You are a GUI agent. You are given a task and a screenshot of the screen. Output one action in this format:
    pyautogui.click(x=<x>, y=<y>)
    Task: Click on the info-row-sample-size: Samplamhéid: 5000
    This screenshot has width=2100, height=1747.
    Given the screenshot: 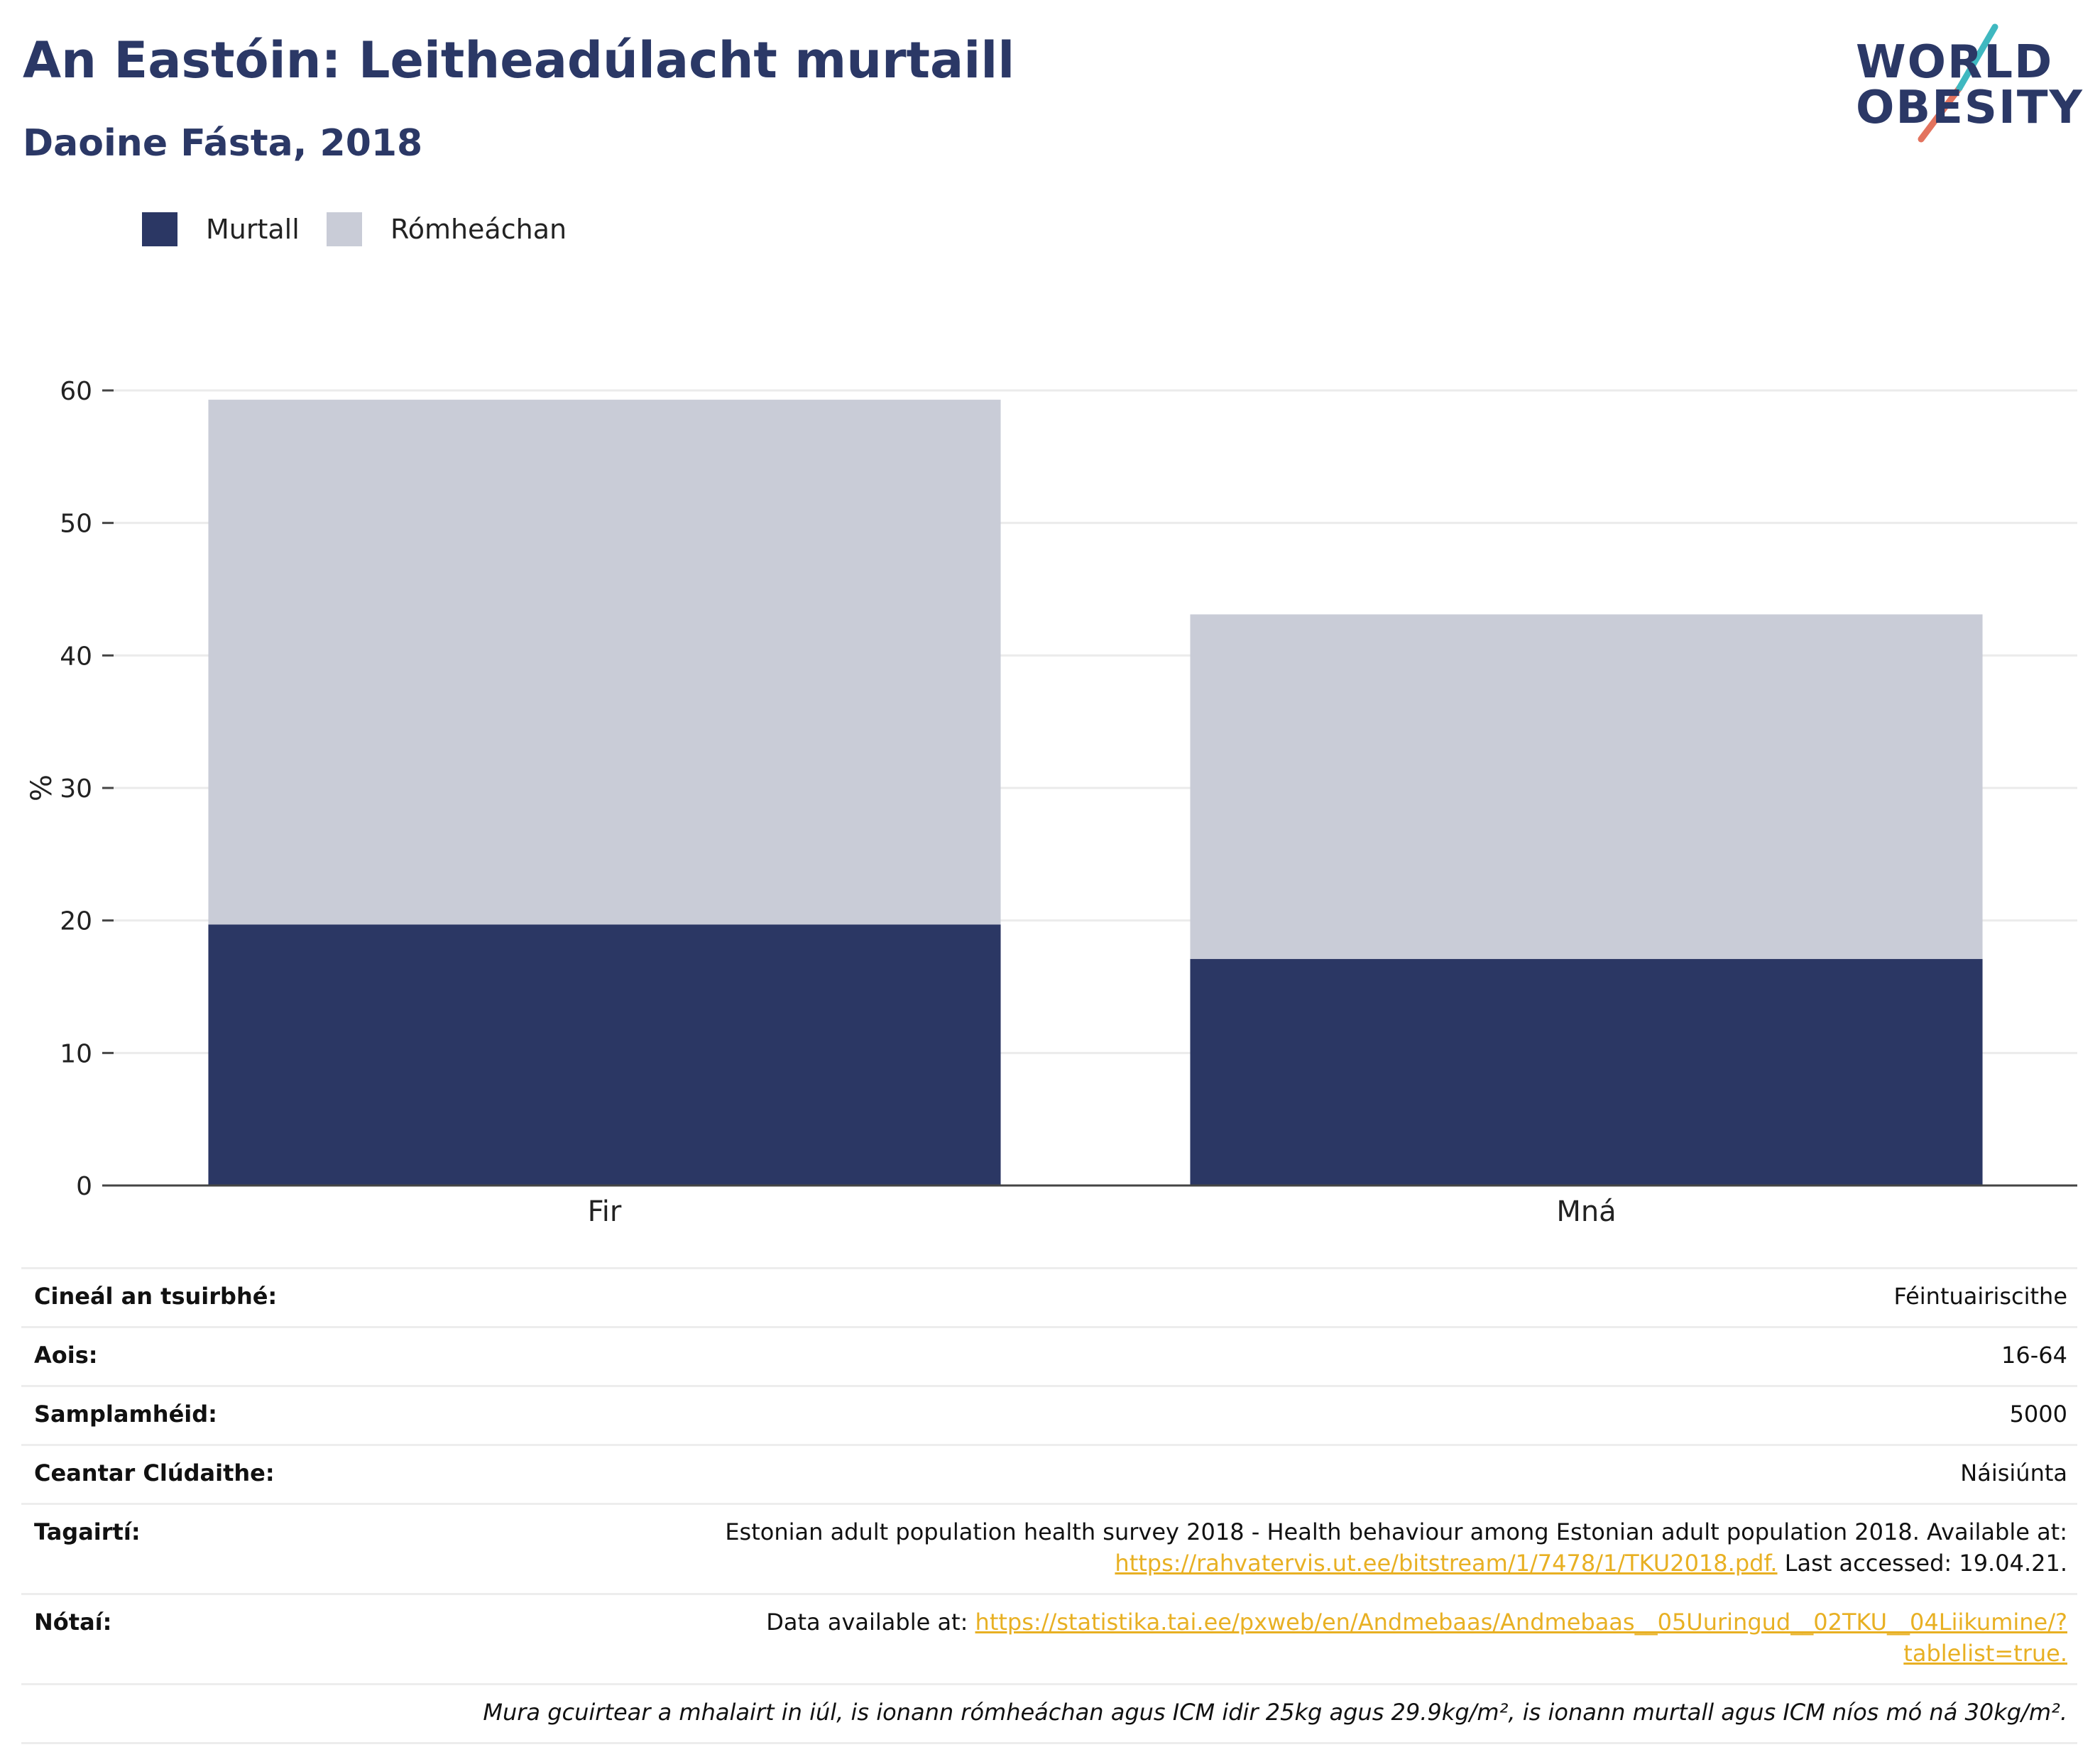 What is the action you would take?
    pyautogui.click(x=1049, y=1416)
    